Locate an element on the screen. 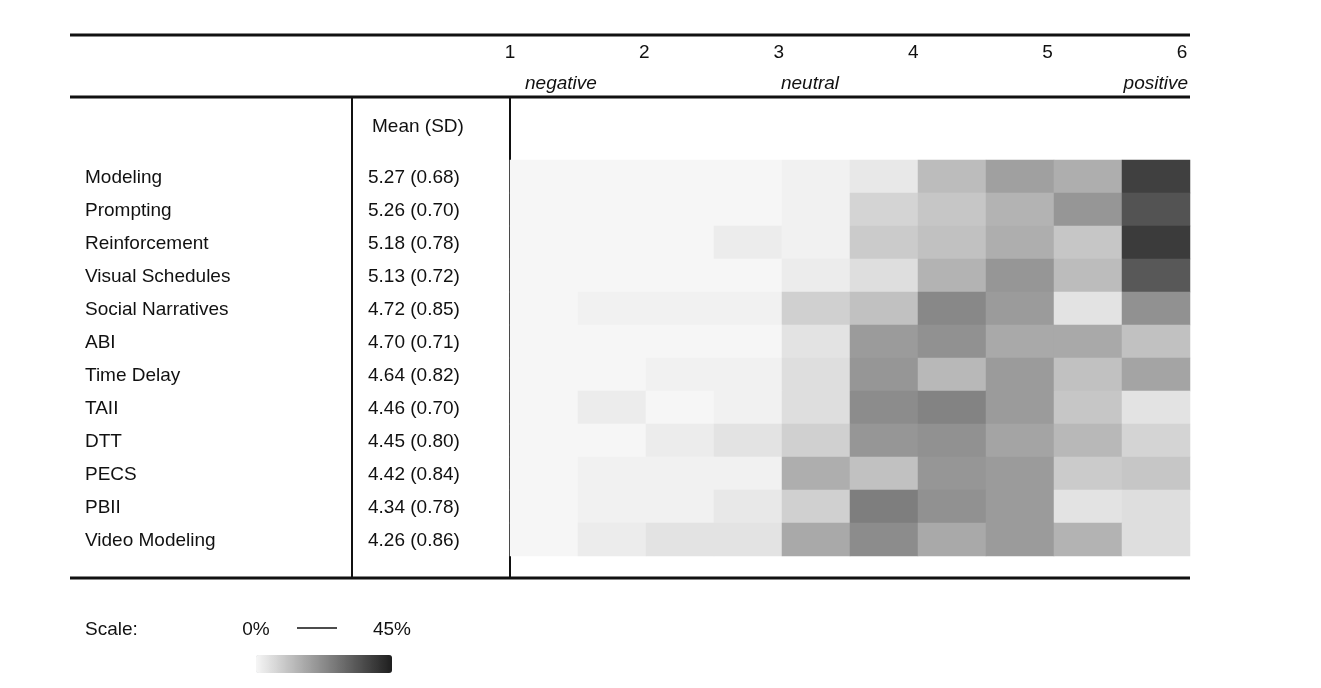 The width and height of the screenshot is (1321, 688). y-tick-label: Prompting is located at coordinates (128, 209).